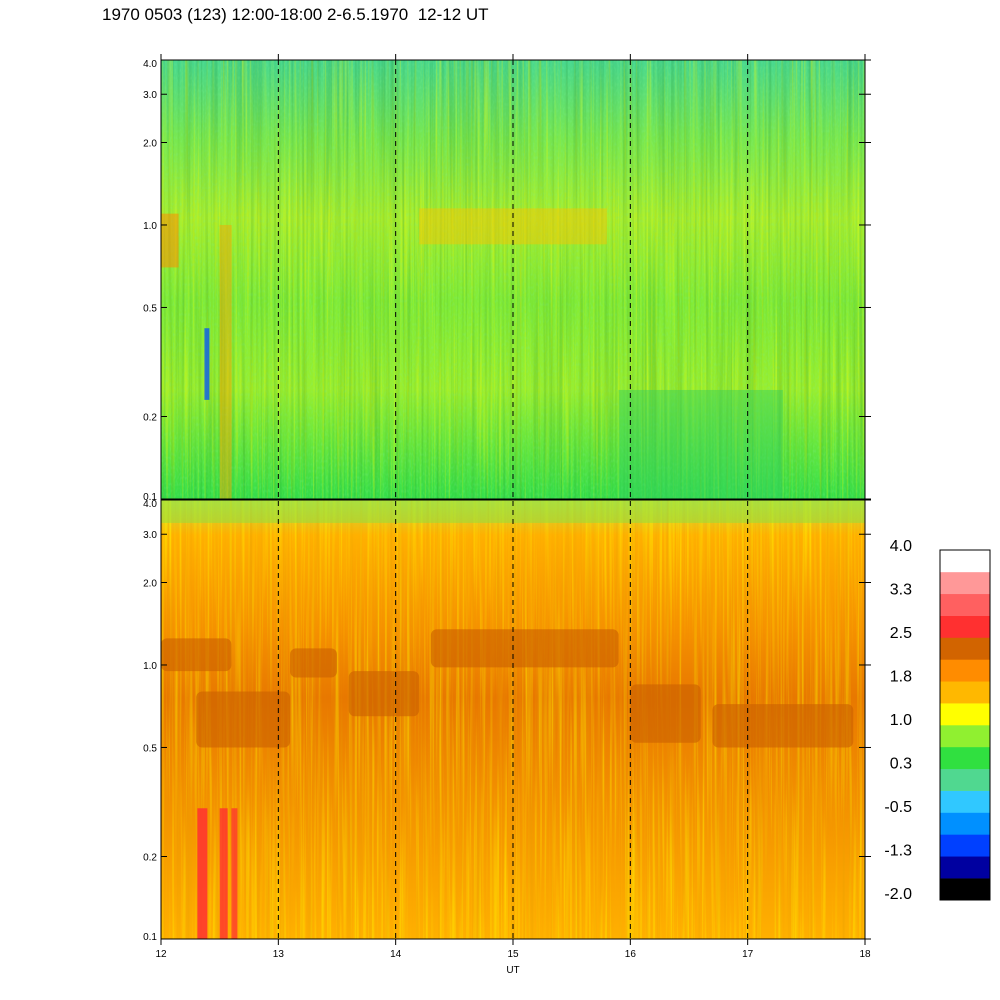 The height and width of the screenshot is (1000, 1000). I want to click on top-blue-streak, so click(207, 364).